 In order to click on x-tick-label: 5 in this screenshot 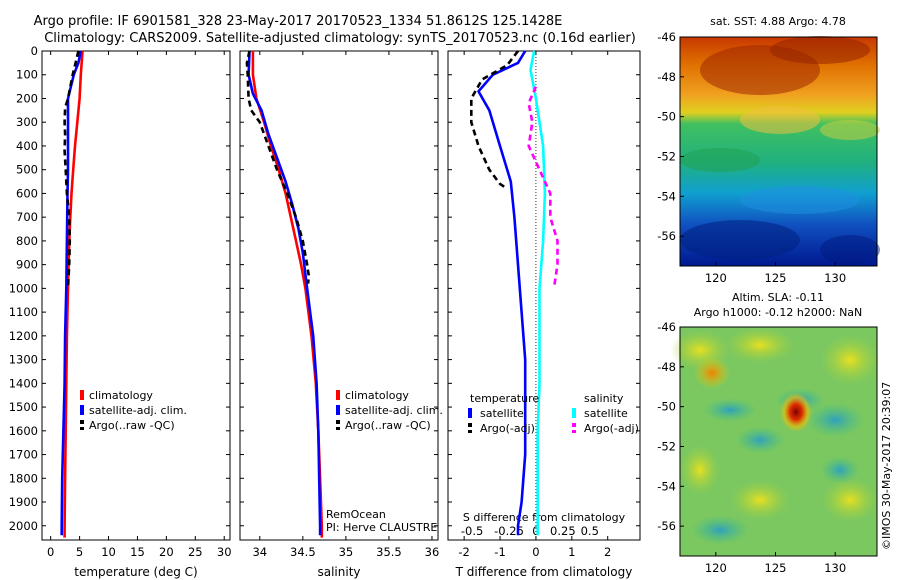, I will do `click(79, 552)`.